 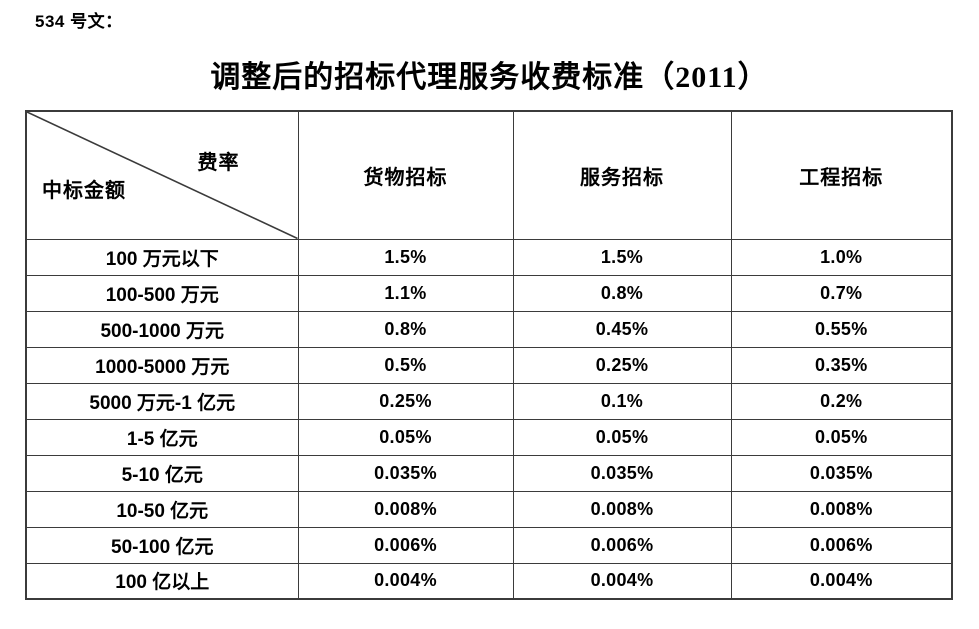 I want to click on diagonal-header-cell: 费率 中标金额, so click(x=162, y=175).